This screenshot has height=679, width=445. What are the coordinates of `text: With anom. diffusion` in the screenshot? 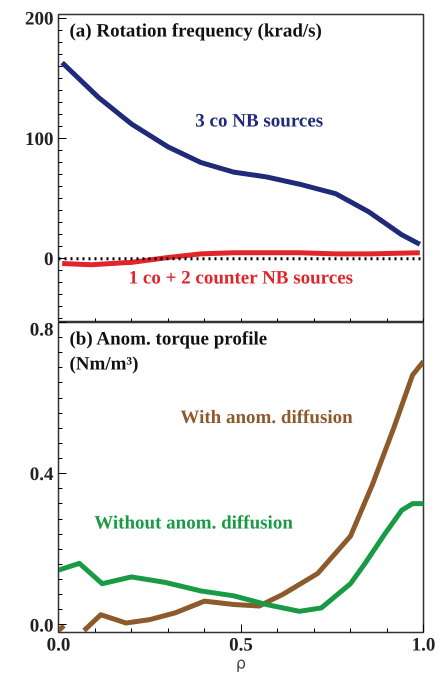 It's located at (267, 417).